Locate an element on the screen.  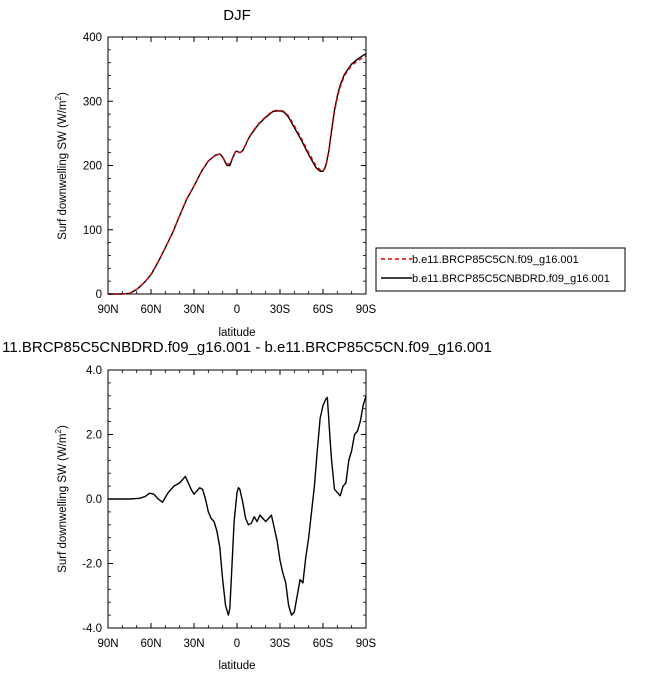
top-x-tick-label: 60N is located at coordinates (150, 310).